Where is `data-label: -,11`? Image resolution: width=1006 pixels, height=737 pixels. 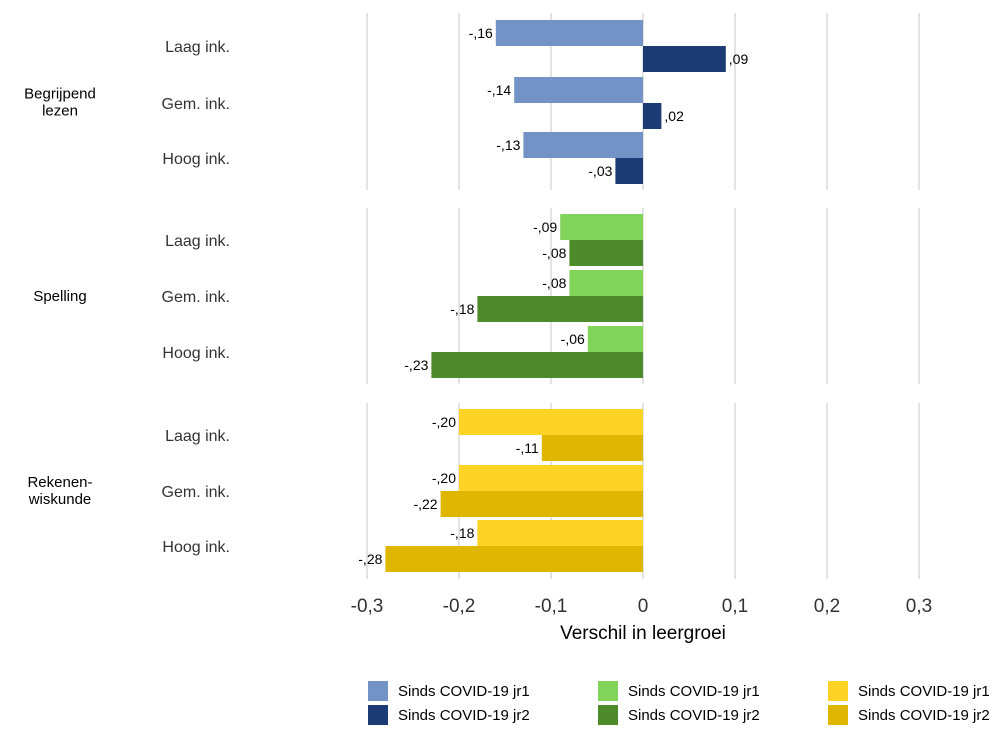 data-label: -,11 is located at coordinates (527, 448).